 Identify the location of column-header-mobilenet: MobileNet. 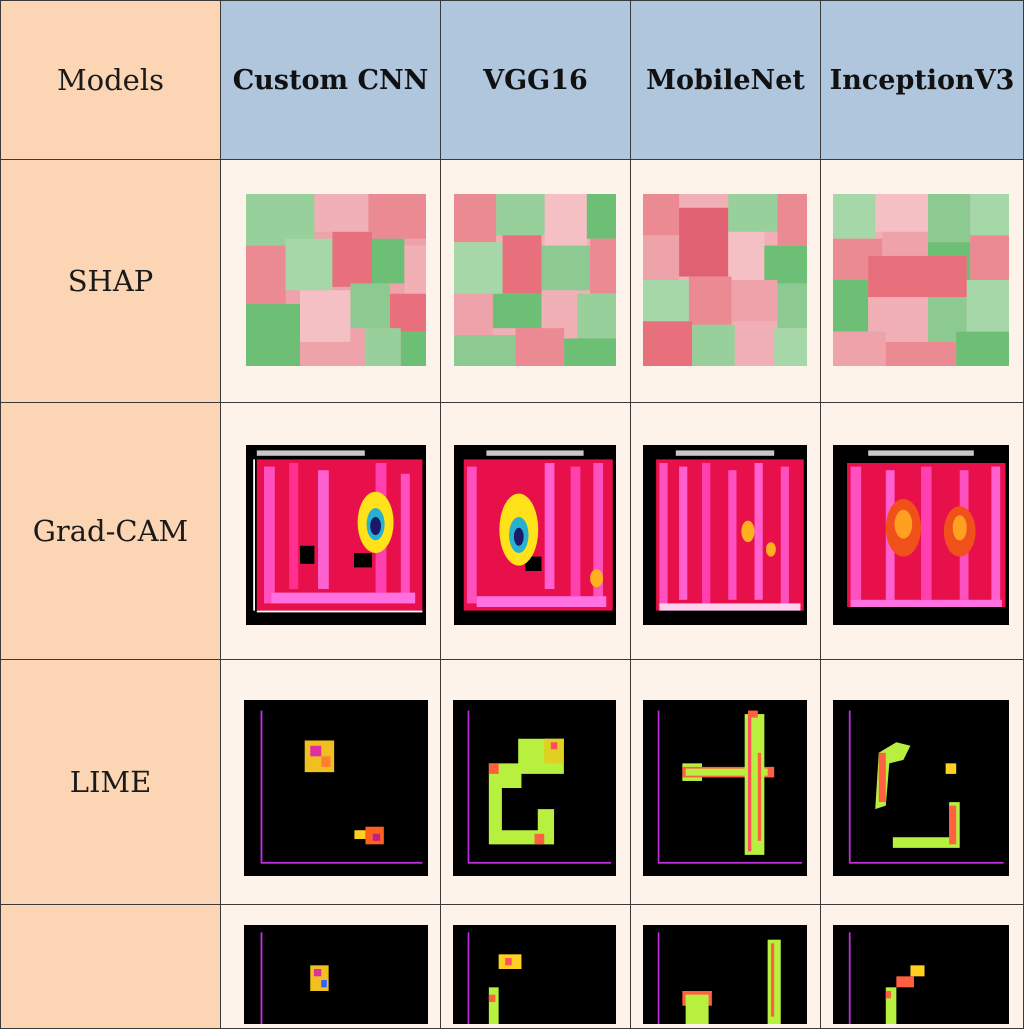
(725, 80).